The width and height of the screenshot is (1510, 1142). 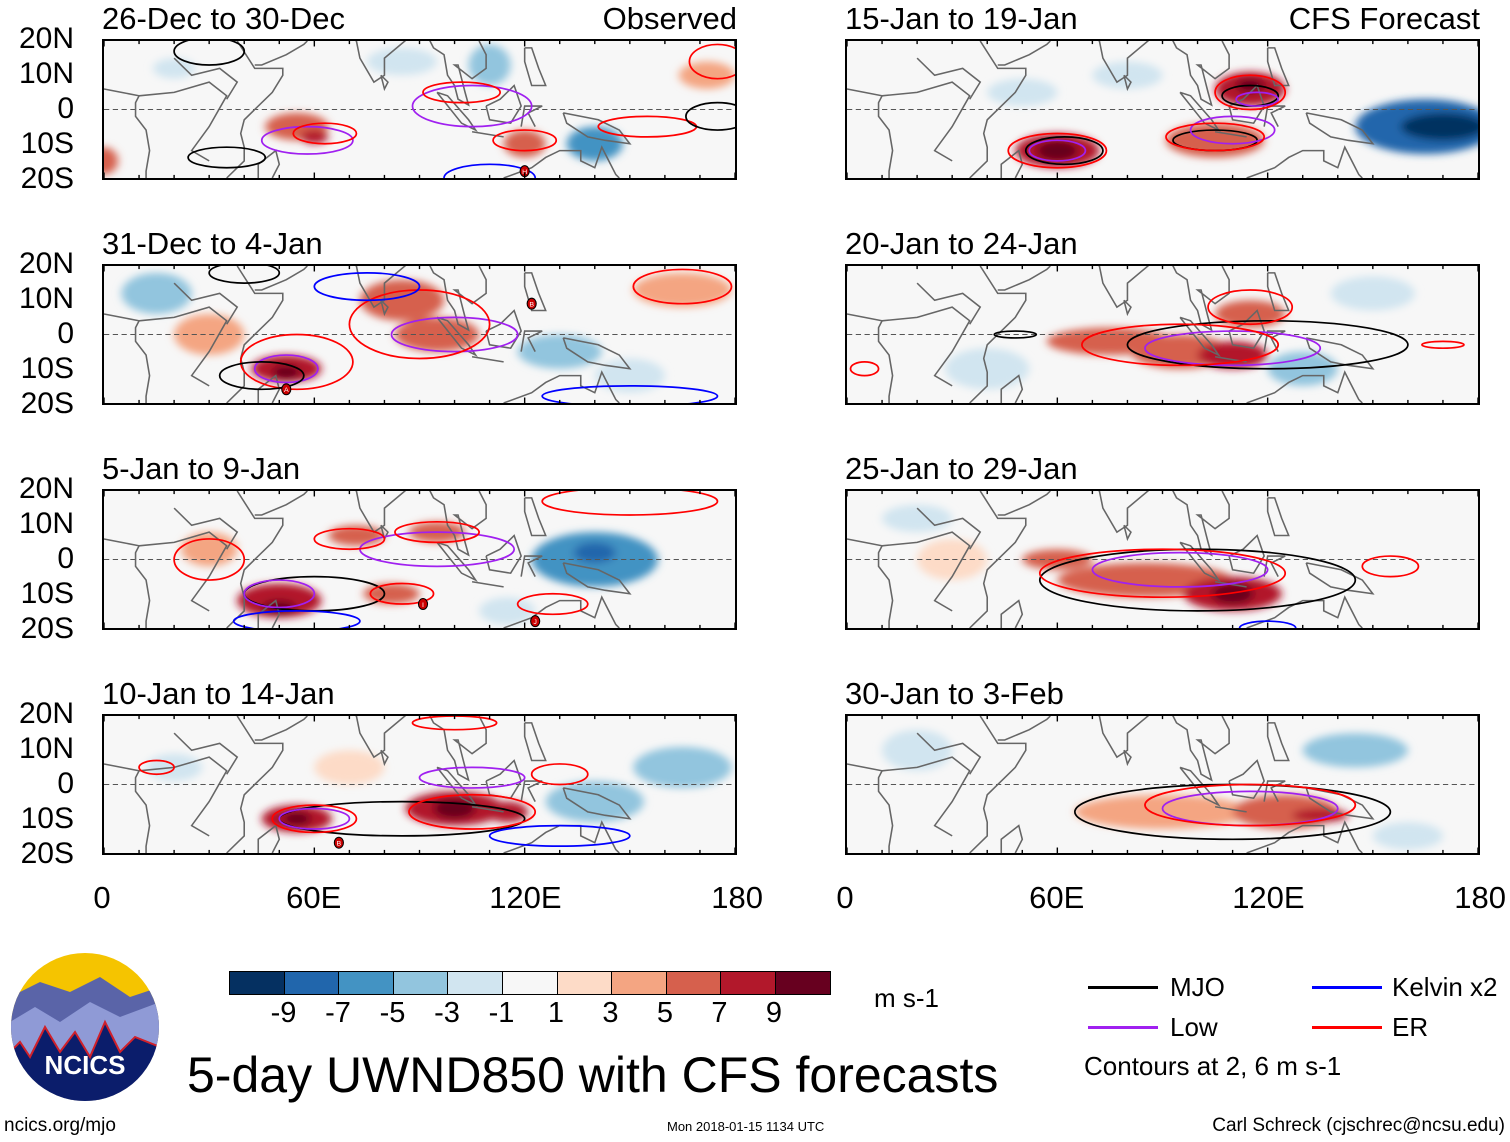 I want to click on panel-title: 15-Jan to 19-Jan, so click(x=961, y=18).